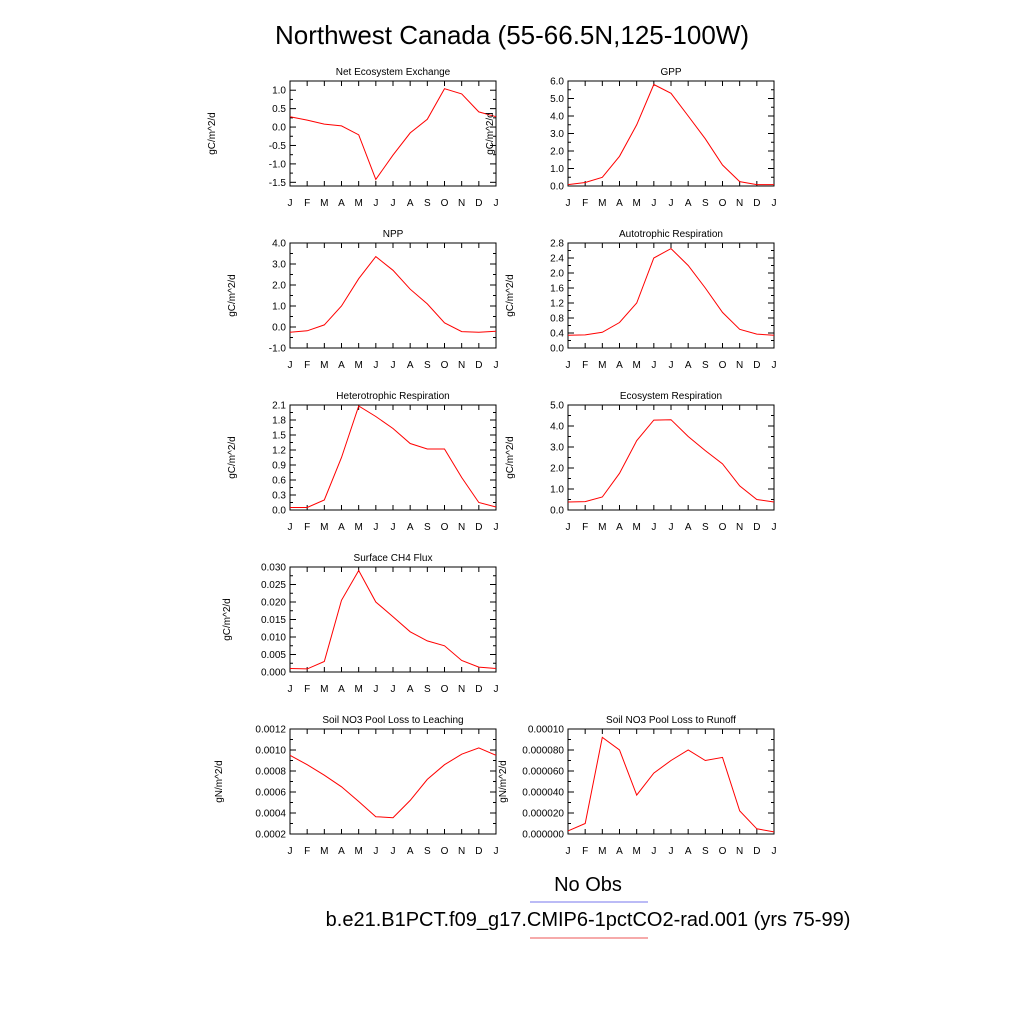 This screenshot has height=1024, width=1024. Describe the element at coordinates (279, 481) in the screenshot. I see `y-tick-label: 0.6` at that location.